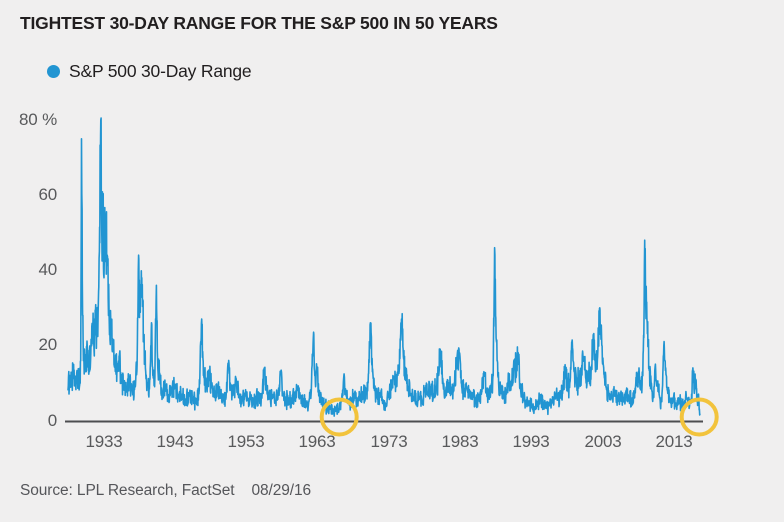 The height and width of the screenshot is (522, 784). Describe the element at coordinates (47, 269) in the screenshot. I see `y-tick-label: 40` at that location.